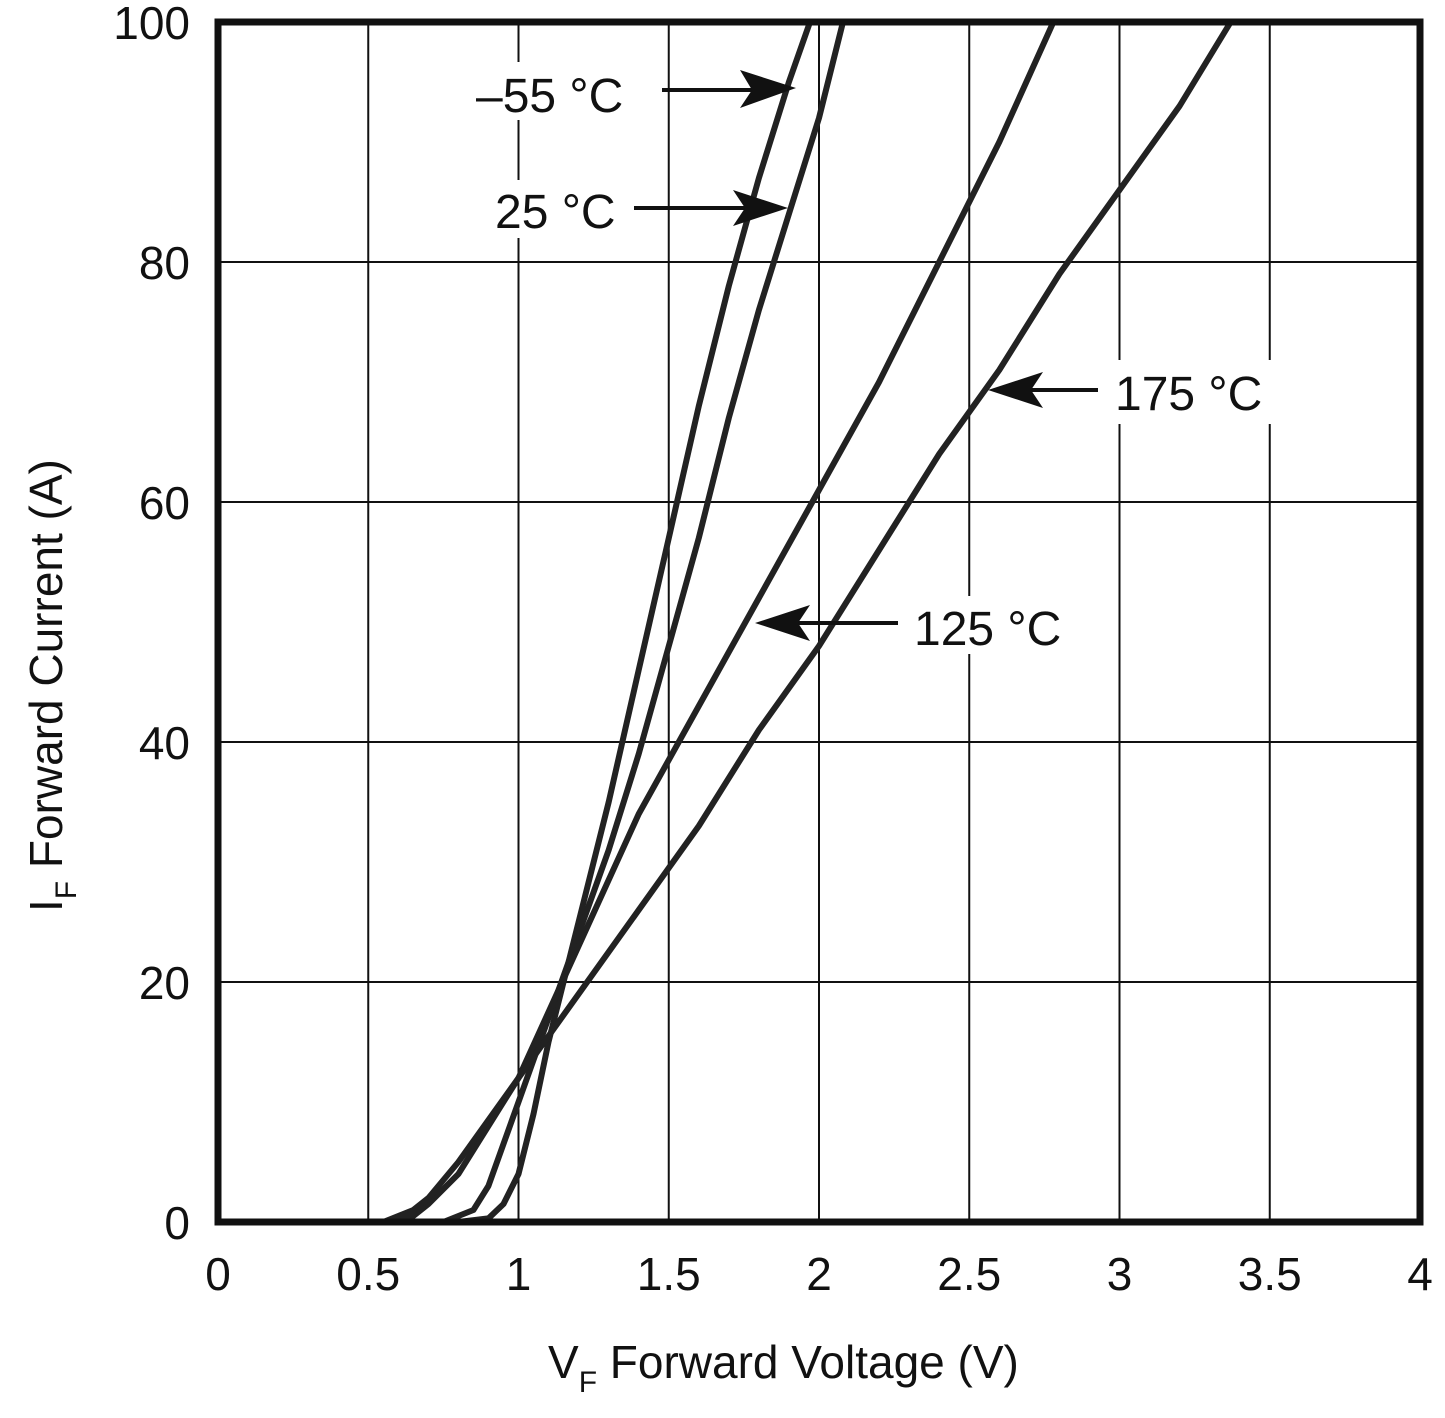  What do you see at coordinates (218, 1274) in the screenshot?
I see `x-tick-label: 0` at bounding box center [218, 1274].